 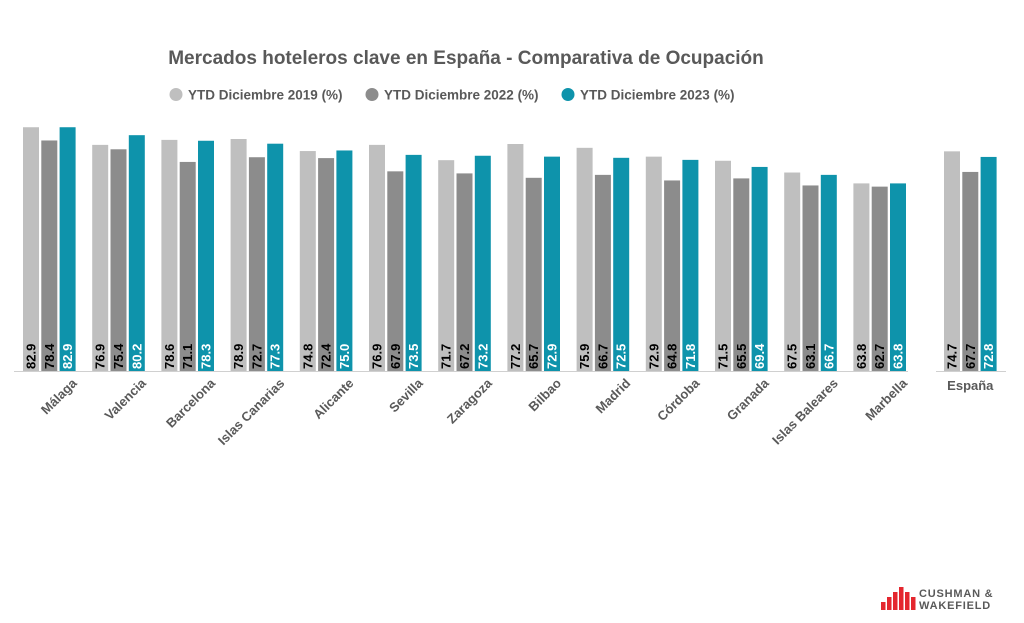 What do you see at coordinates (533, 356) in the screenshot?
I see `value-label-1-7: 65.7` at bounding box center [533, 356].